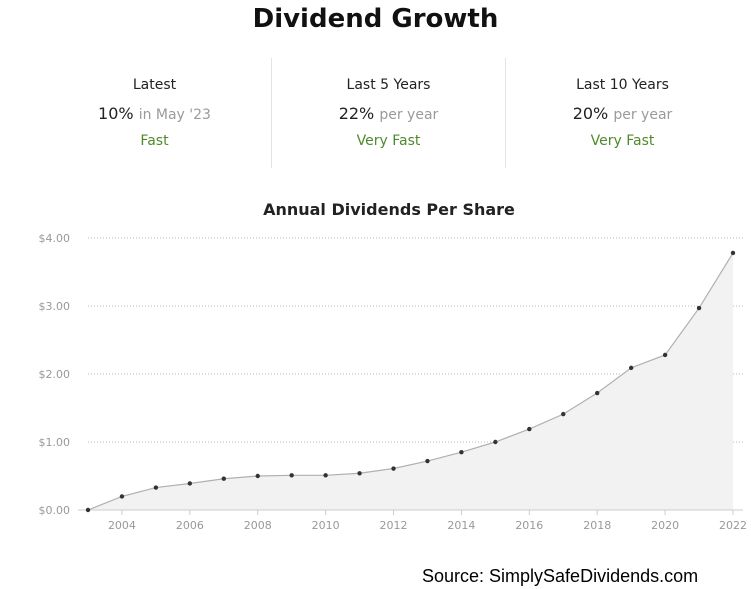 The width and height of the screenshot is (751, 589). What do you see at coordinates (622, 85) in the screenshot?
I see `stat-label: Last 10 Years` at bounding box center [622, 85].